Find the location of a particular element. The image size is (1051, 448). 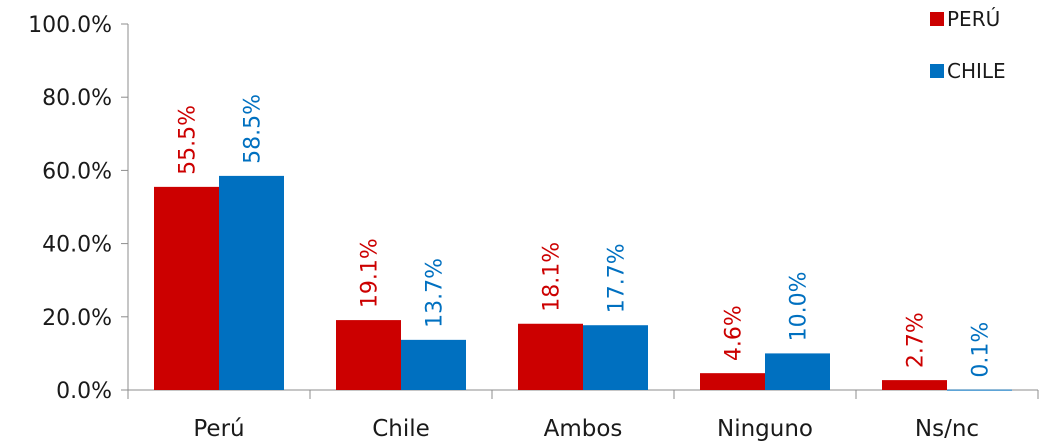

y-tick-label: 20.0% is located at coordinates (77, 318).